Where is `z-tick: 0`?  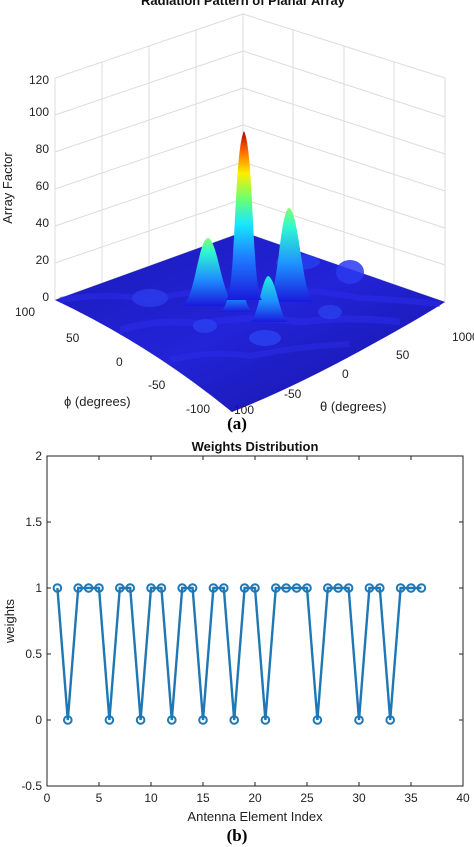 z-tick: 0 is located at coordinates (45, 297).